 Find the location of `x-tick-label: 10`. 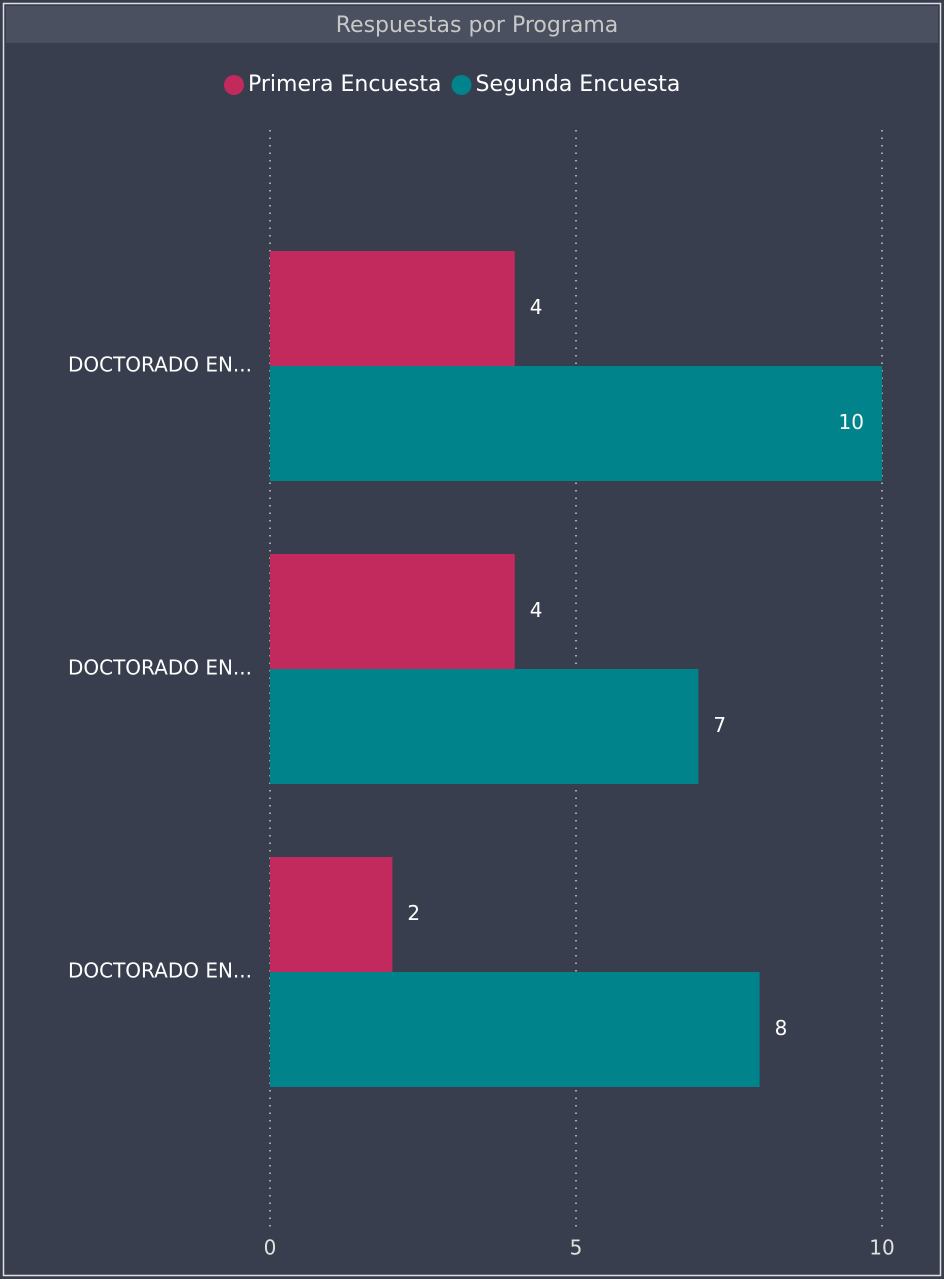

x-tick-label: 10 is located at coordinates (881, 1248).